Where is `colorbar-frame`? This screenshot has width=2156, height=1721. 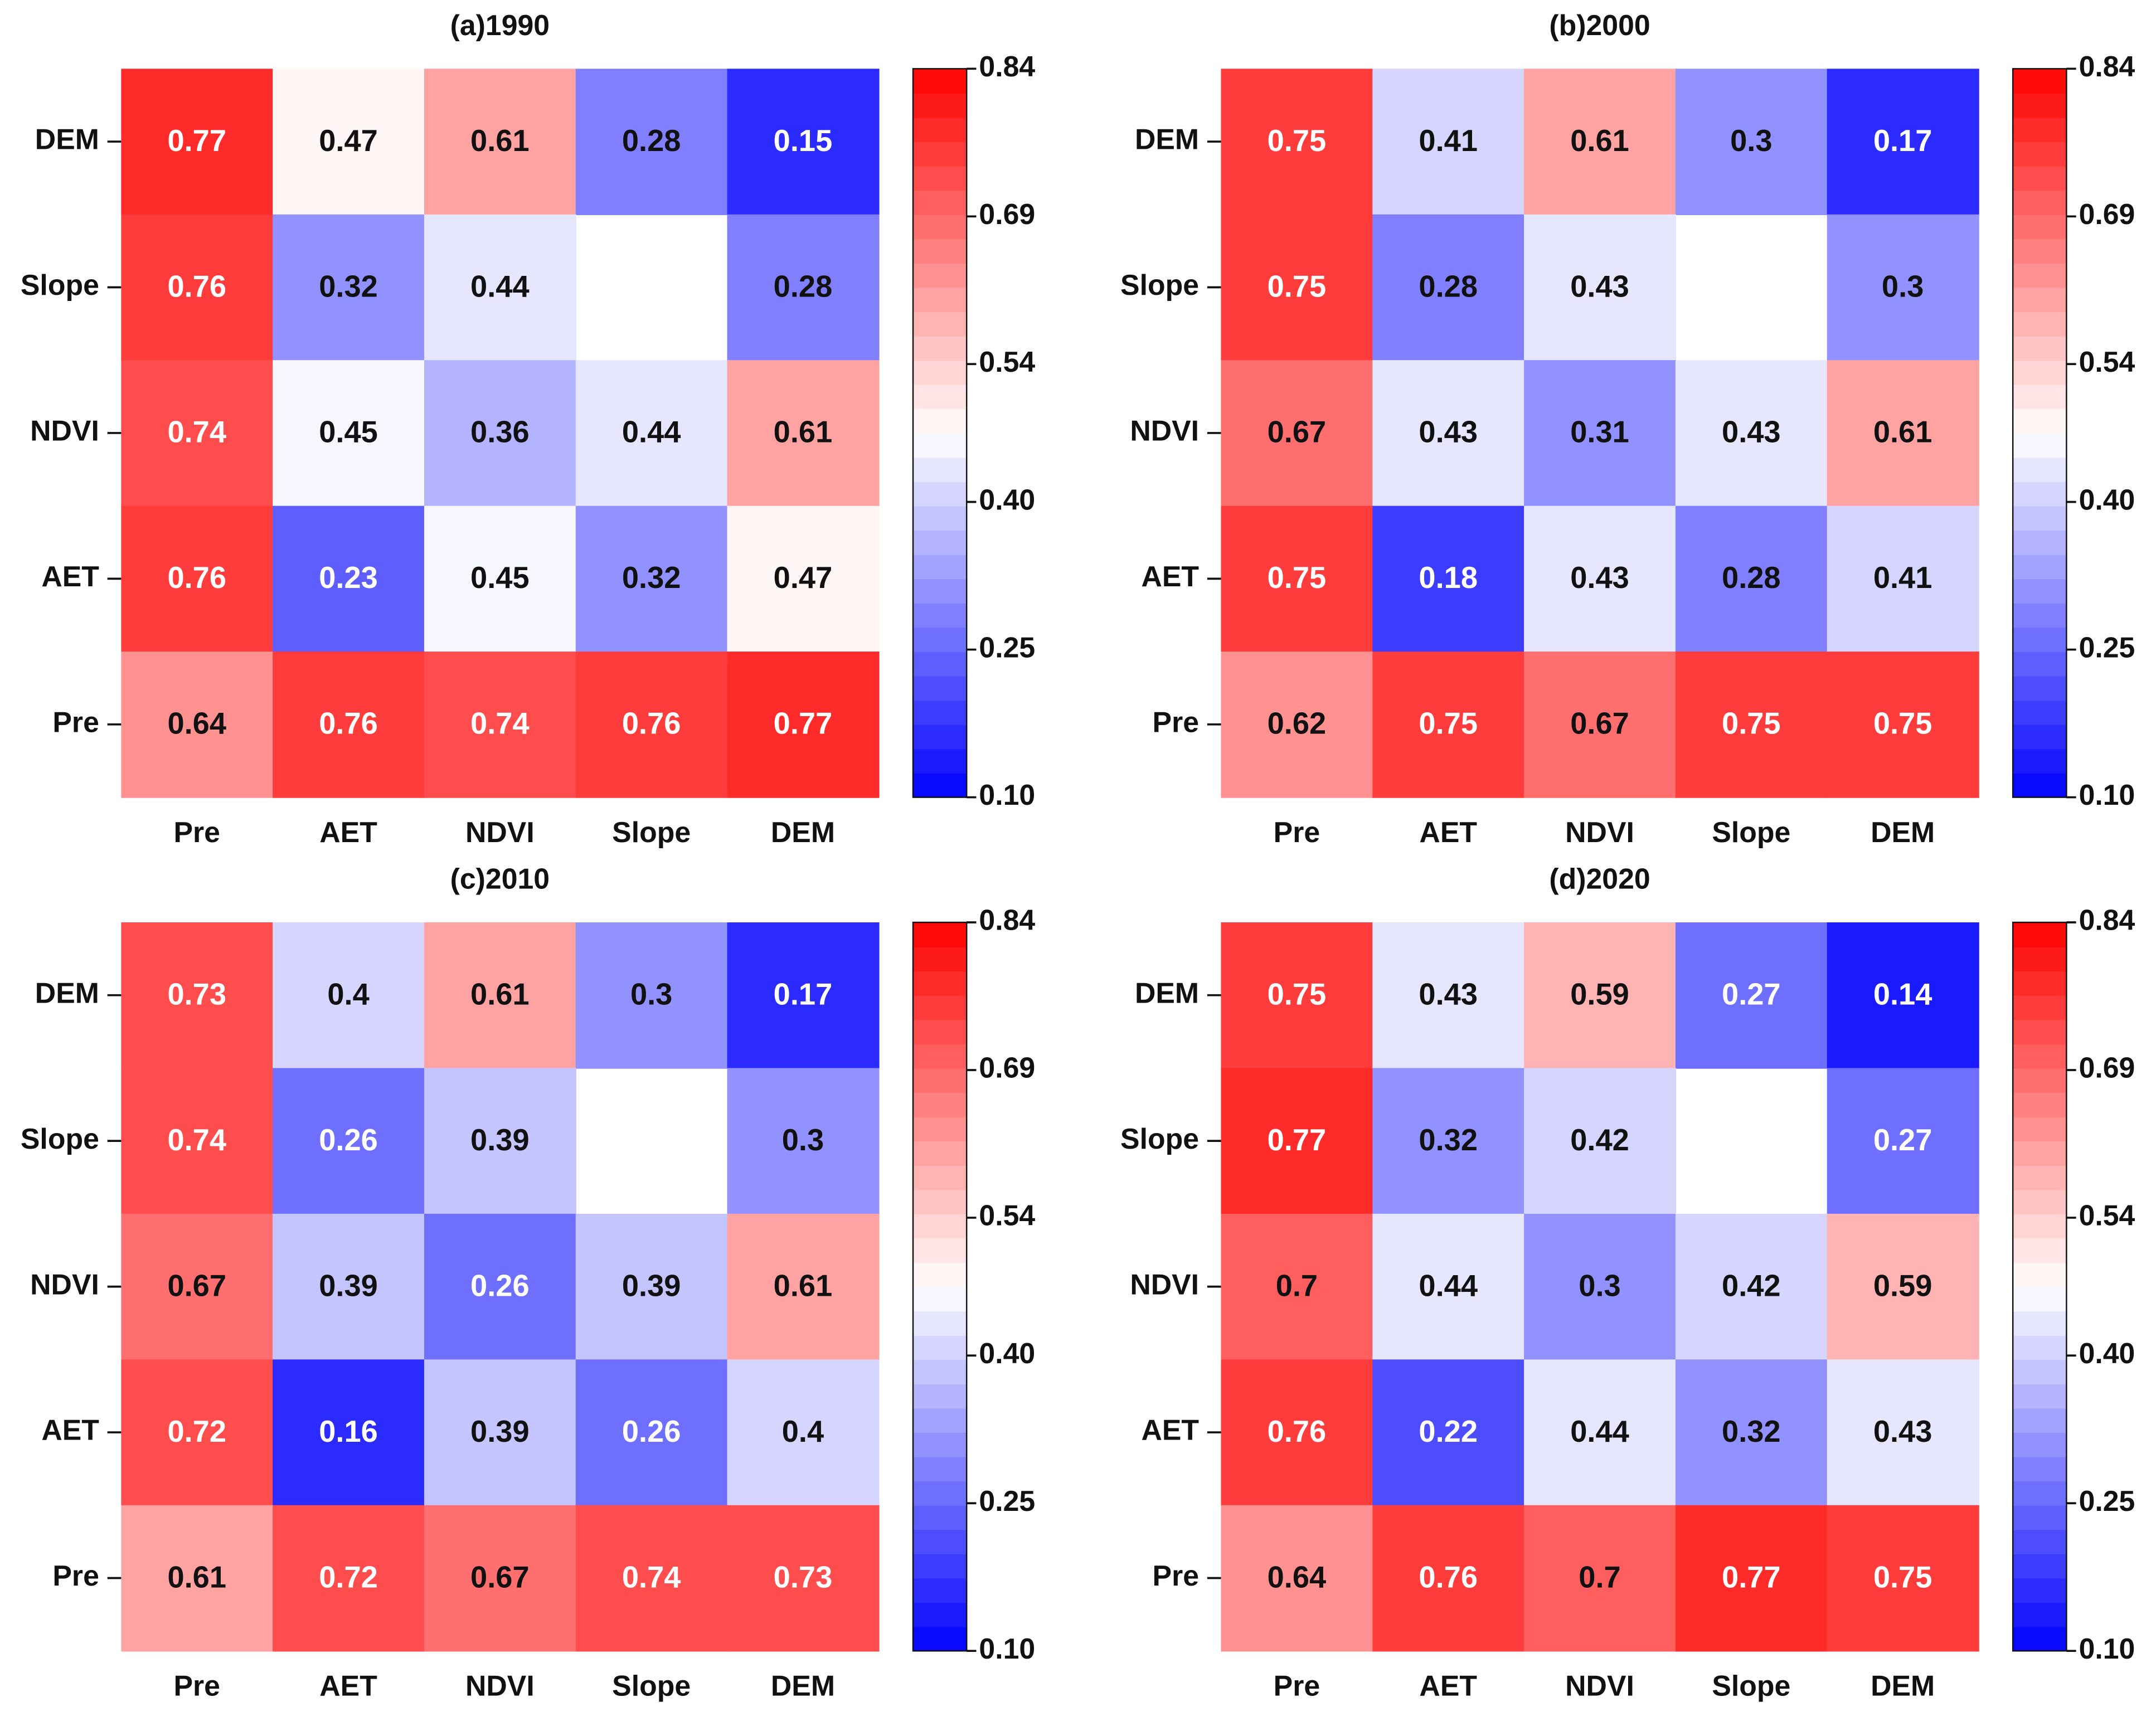 colorbar-frame is located at coordinates (940, 433).